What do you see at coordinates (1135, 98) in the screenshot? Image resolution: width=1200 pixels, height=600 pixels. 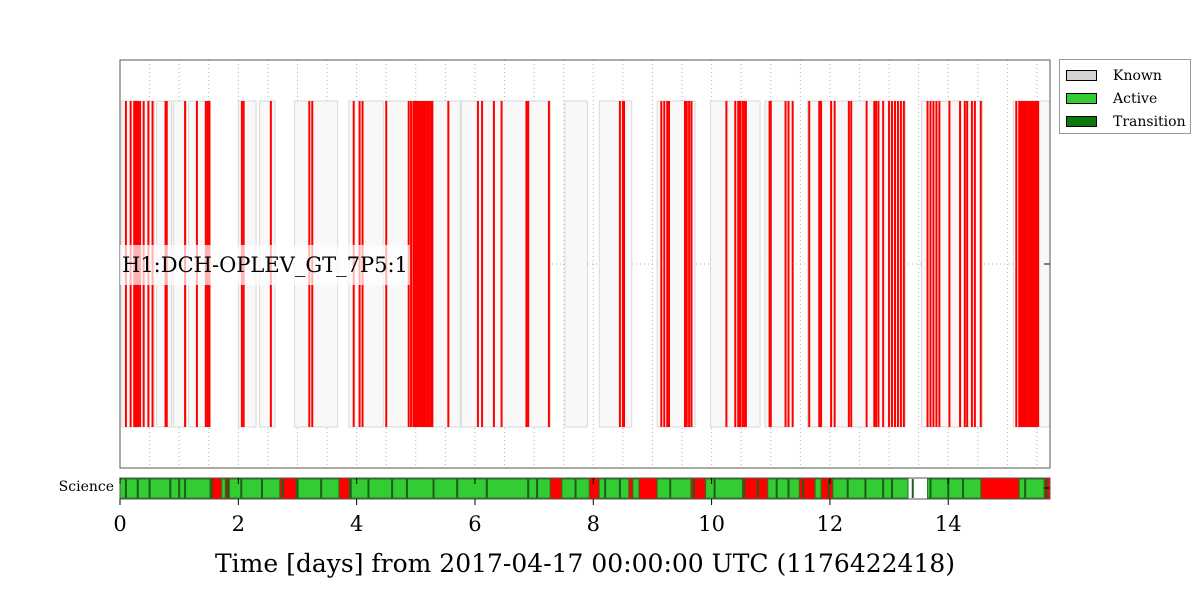 I see `legend-label-active: Active` at bounding box center [1135, 98].